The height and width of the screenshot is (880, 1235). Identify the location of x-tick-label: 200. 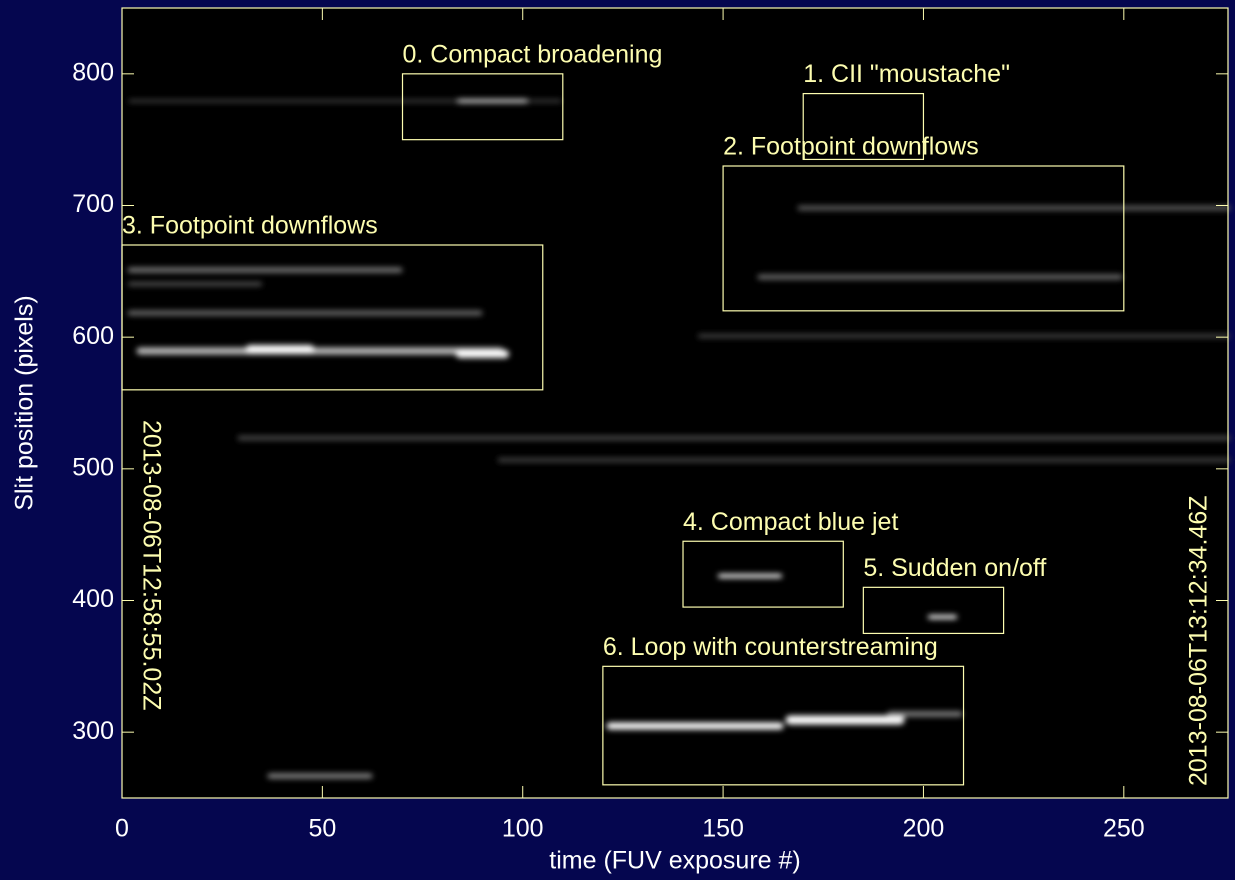
(924, 829).